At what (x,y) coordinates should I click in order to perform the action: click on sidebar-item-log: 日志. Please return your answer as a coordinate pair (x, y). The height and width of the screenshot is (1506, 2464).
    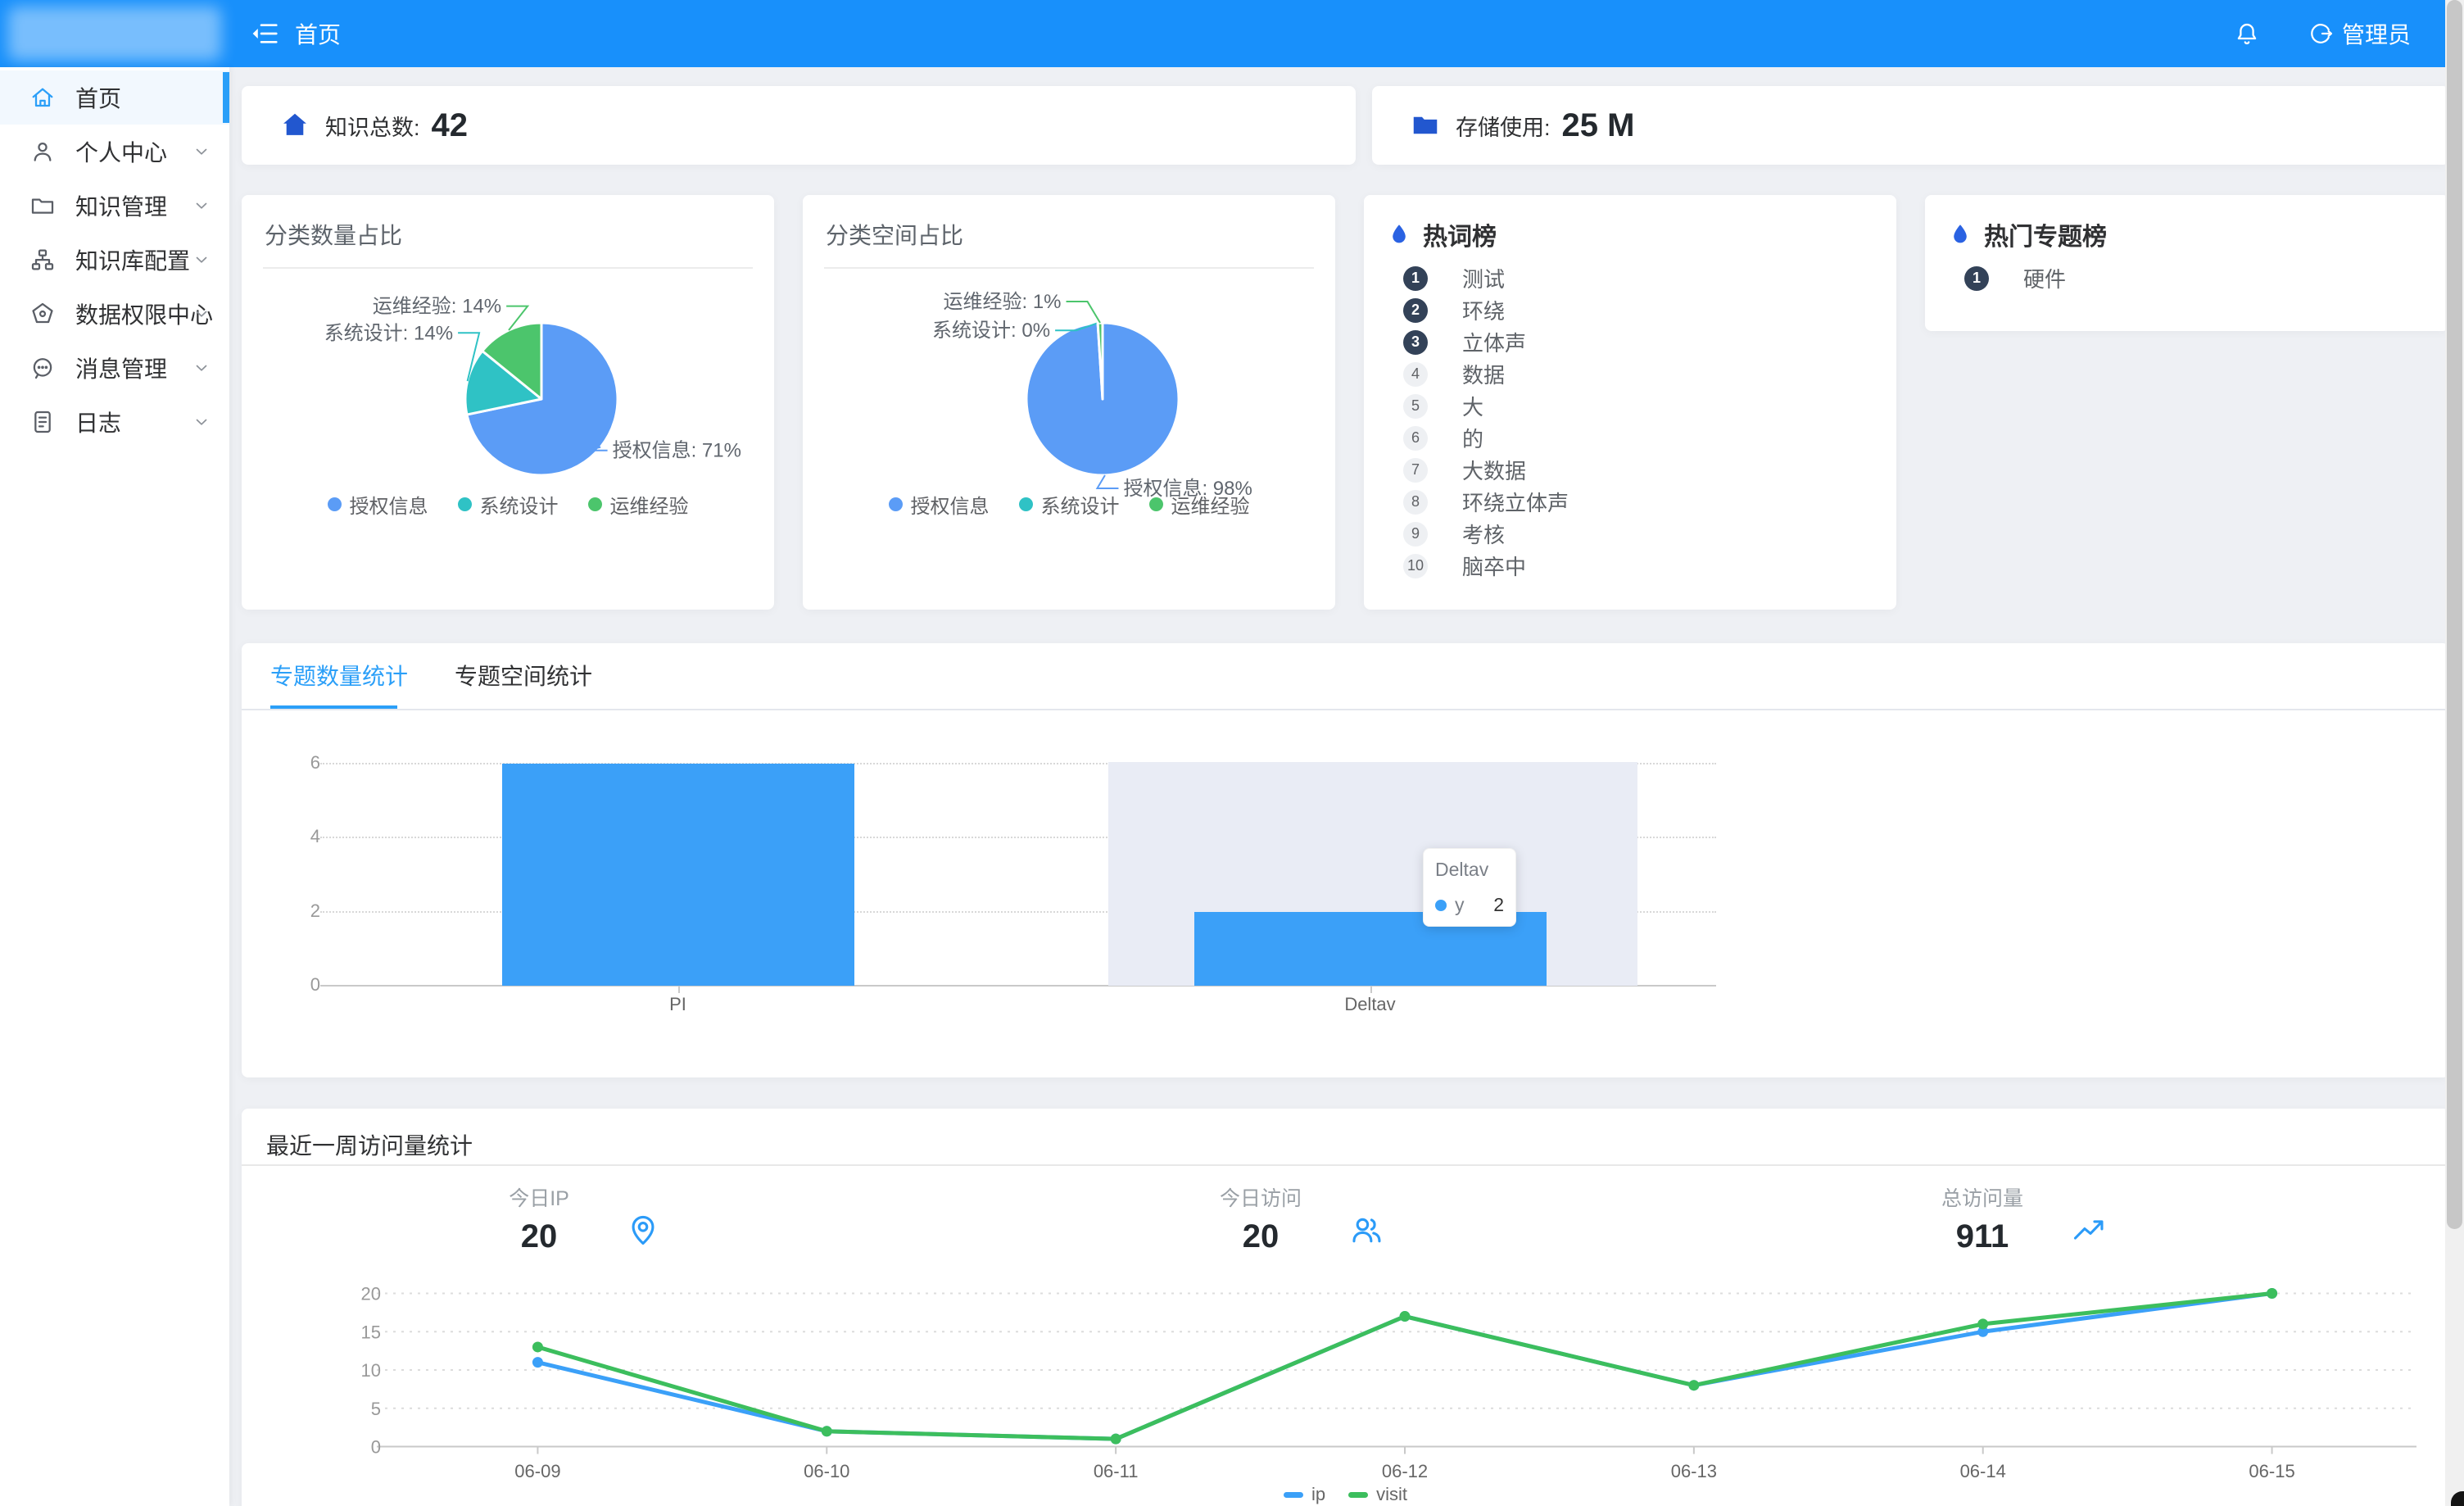
    Looking at the image, I should click on (114, 422).